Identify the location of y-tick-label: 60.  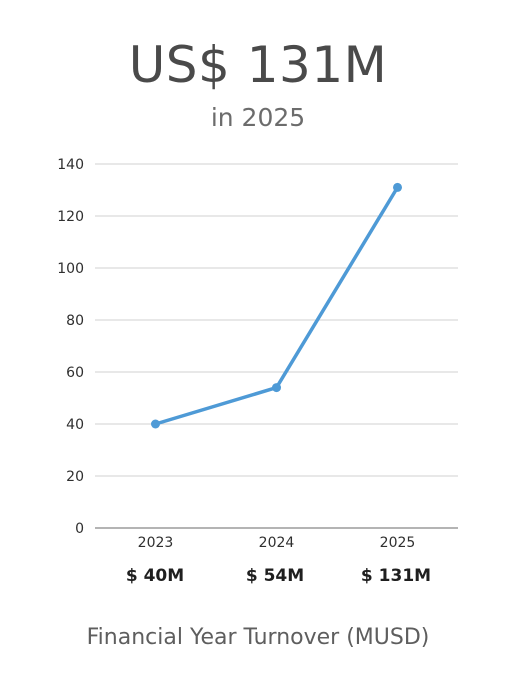
(75, 373).